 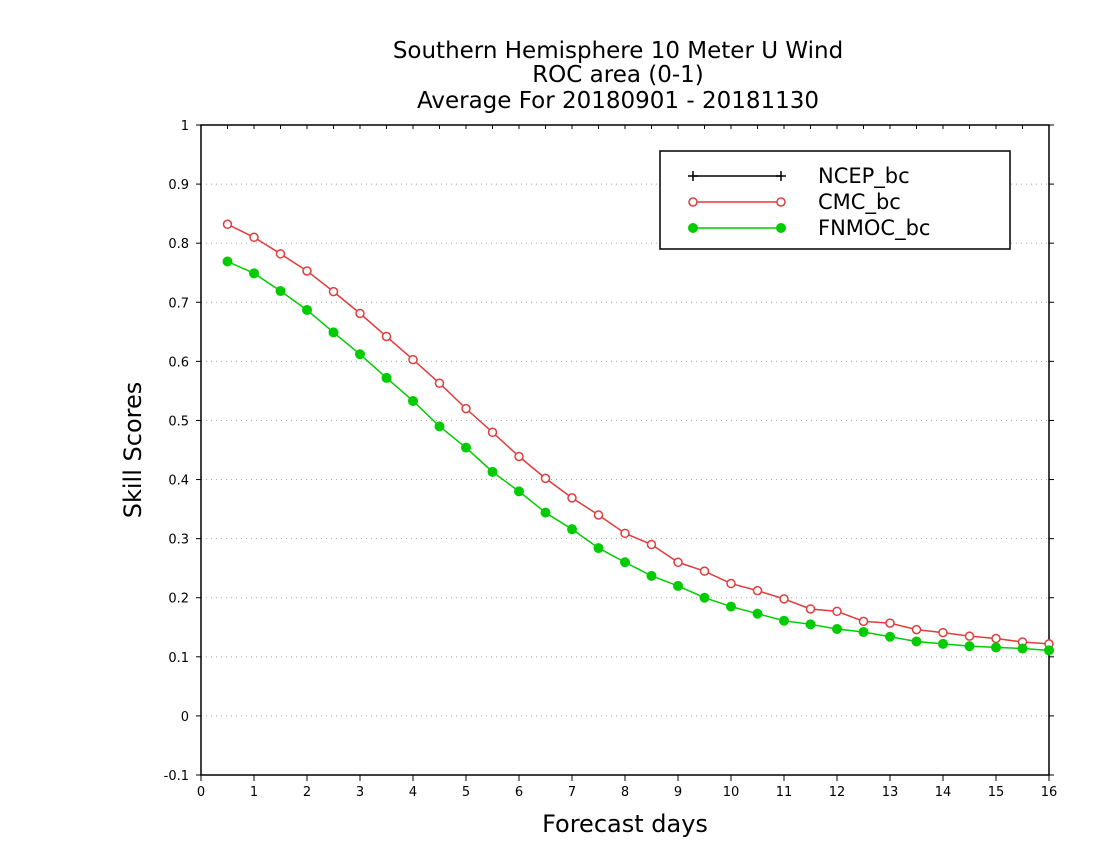 What do you see at coordinates (178, 599) in the screenshot?
I see `y-tick-label: 0.2` at bounding box center [178, 599].